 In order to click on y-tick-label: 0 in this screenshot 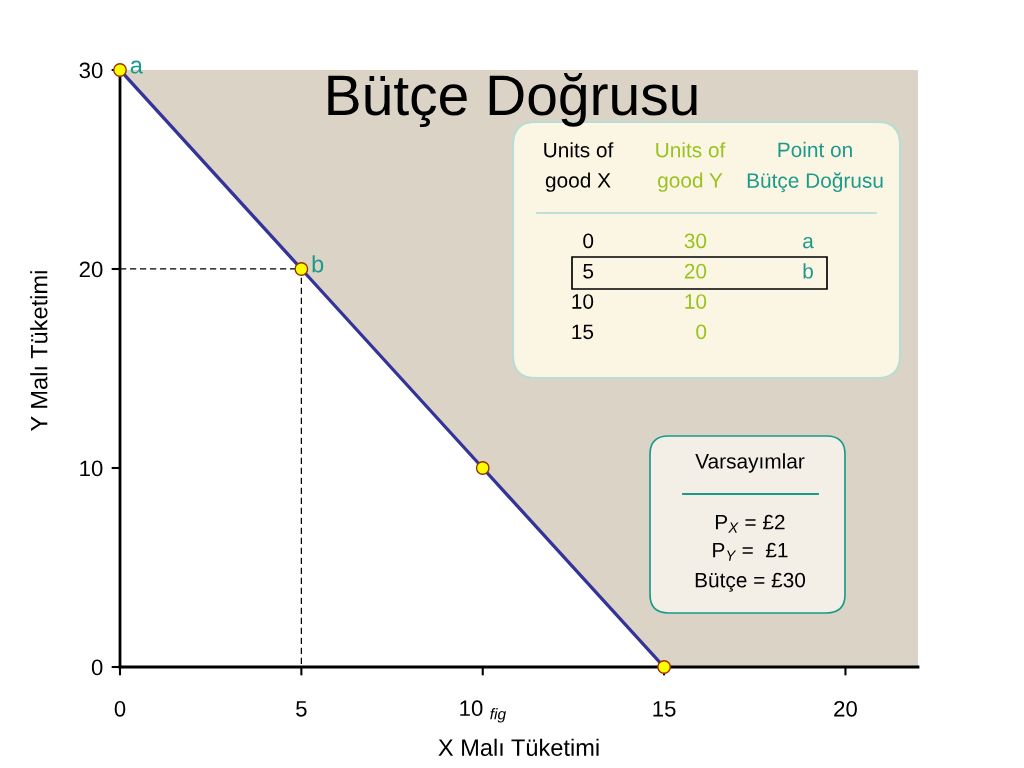, I will do `click(97, 667)`.